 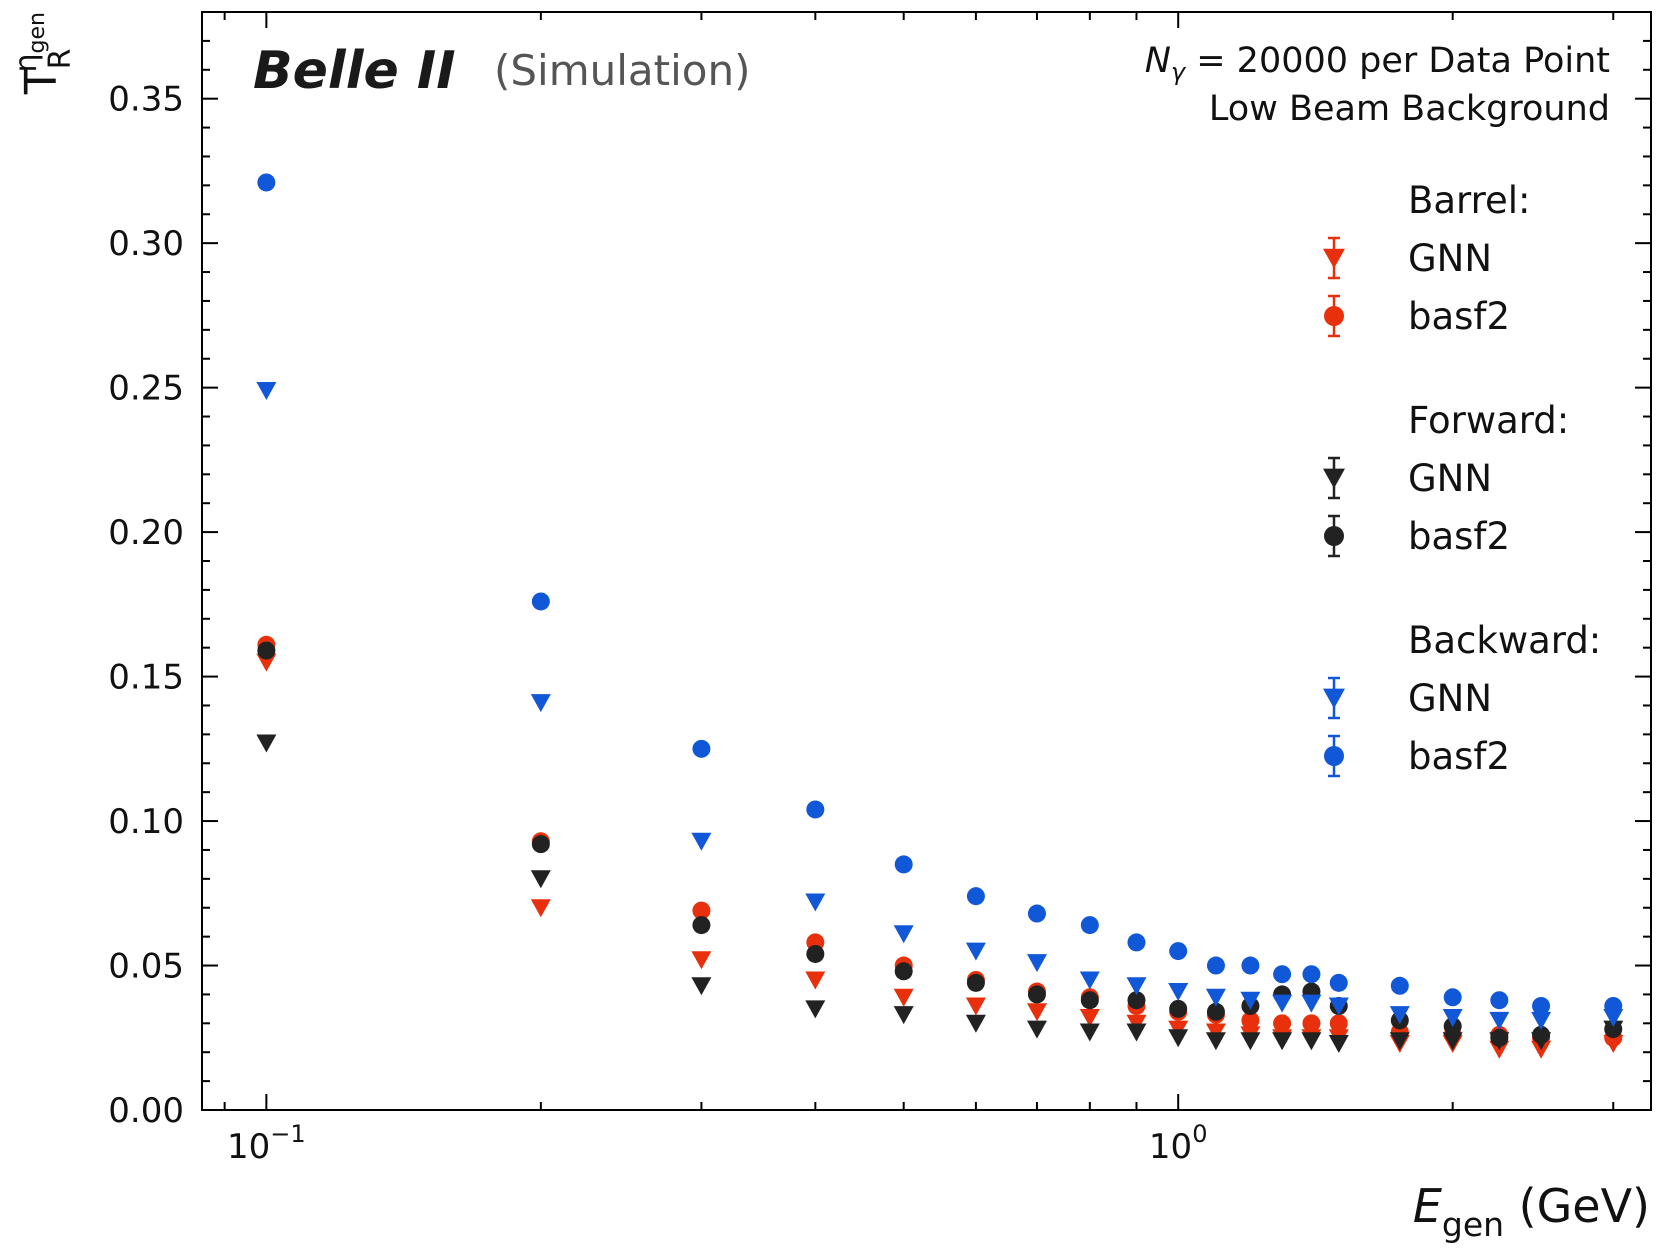 I want to click on y-tick-label: 0.20, so click(x=146, y=533).